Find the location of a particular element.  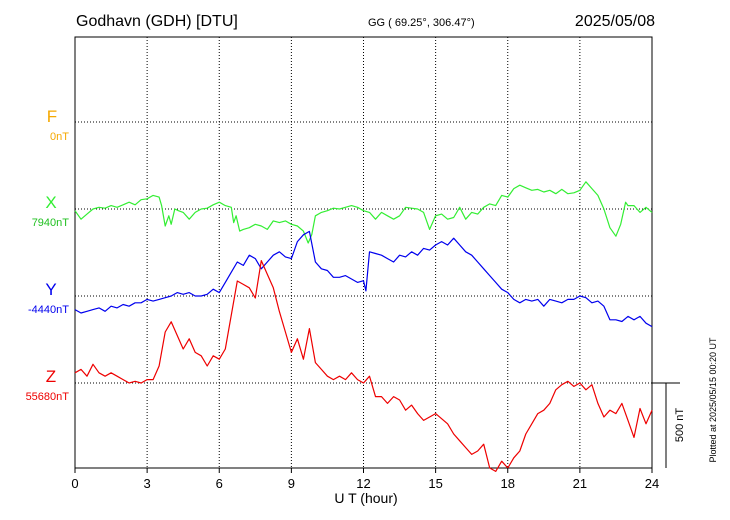

x-axis-ticks: 0 3 6 9 12 15 18 21 24 is located at coordinates (365, 479).